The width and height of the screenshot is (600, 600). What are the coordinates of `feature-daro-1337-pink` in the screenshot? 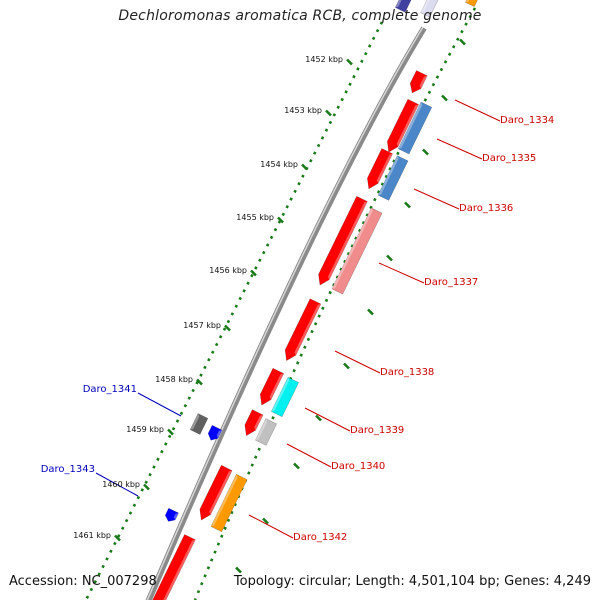 It's located at (357, 251).